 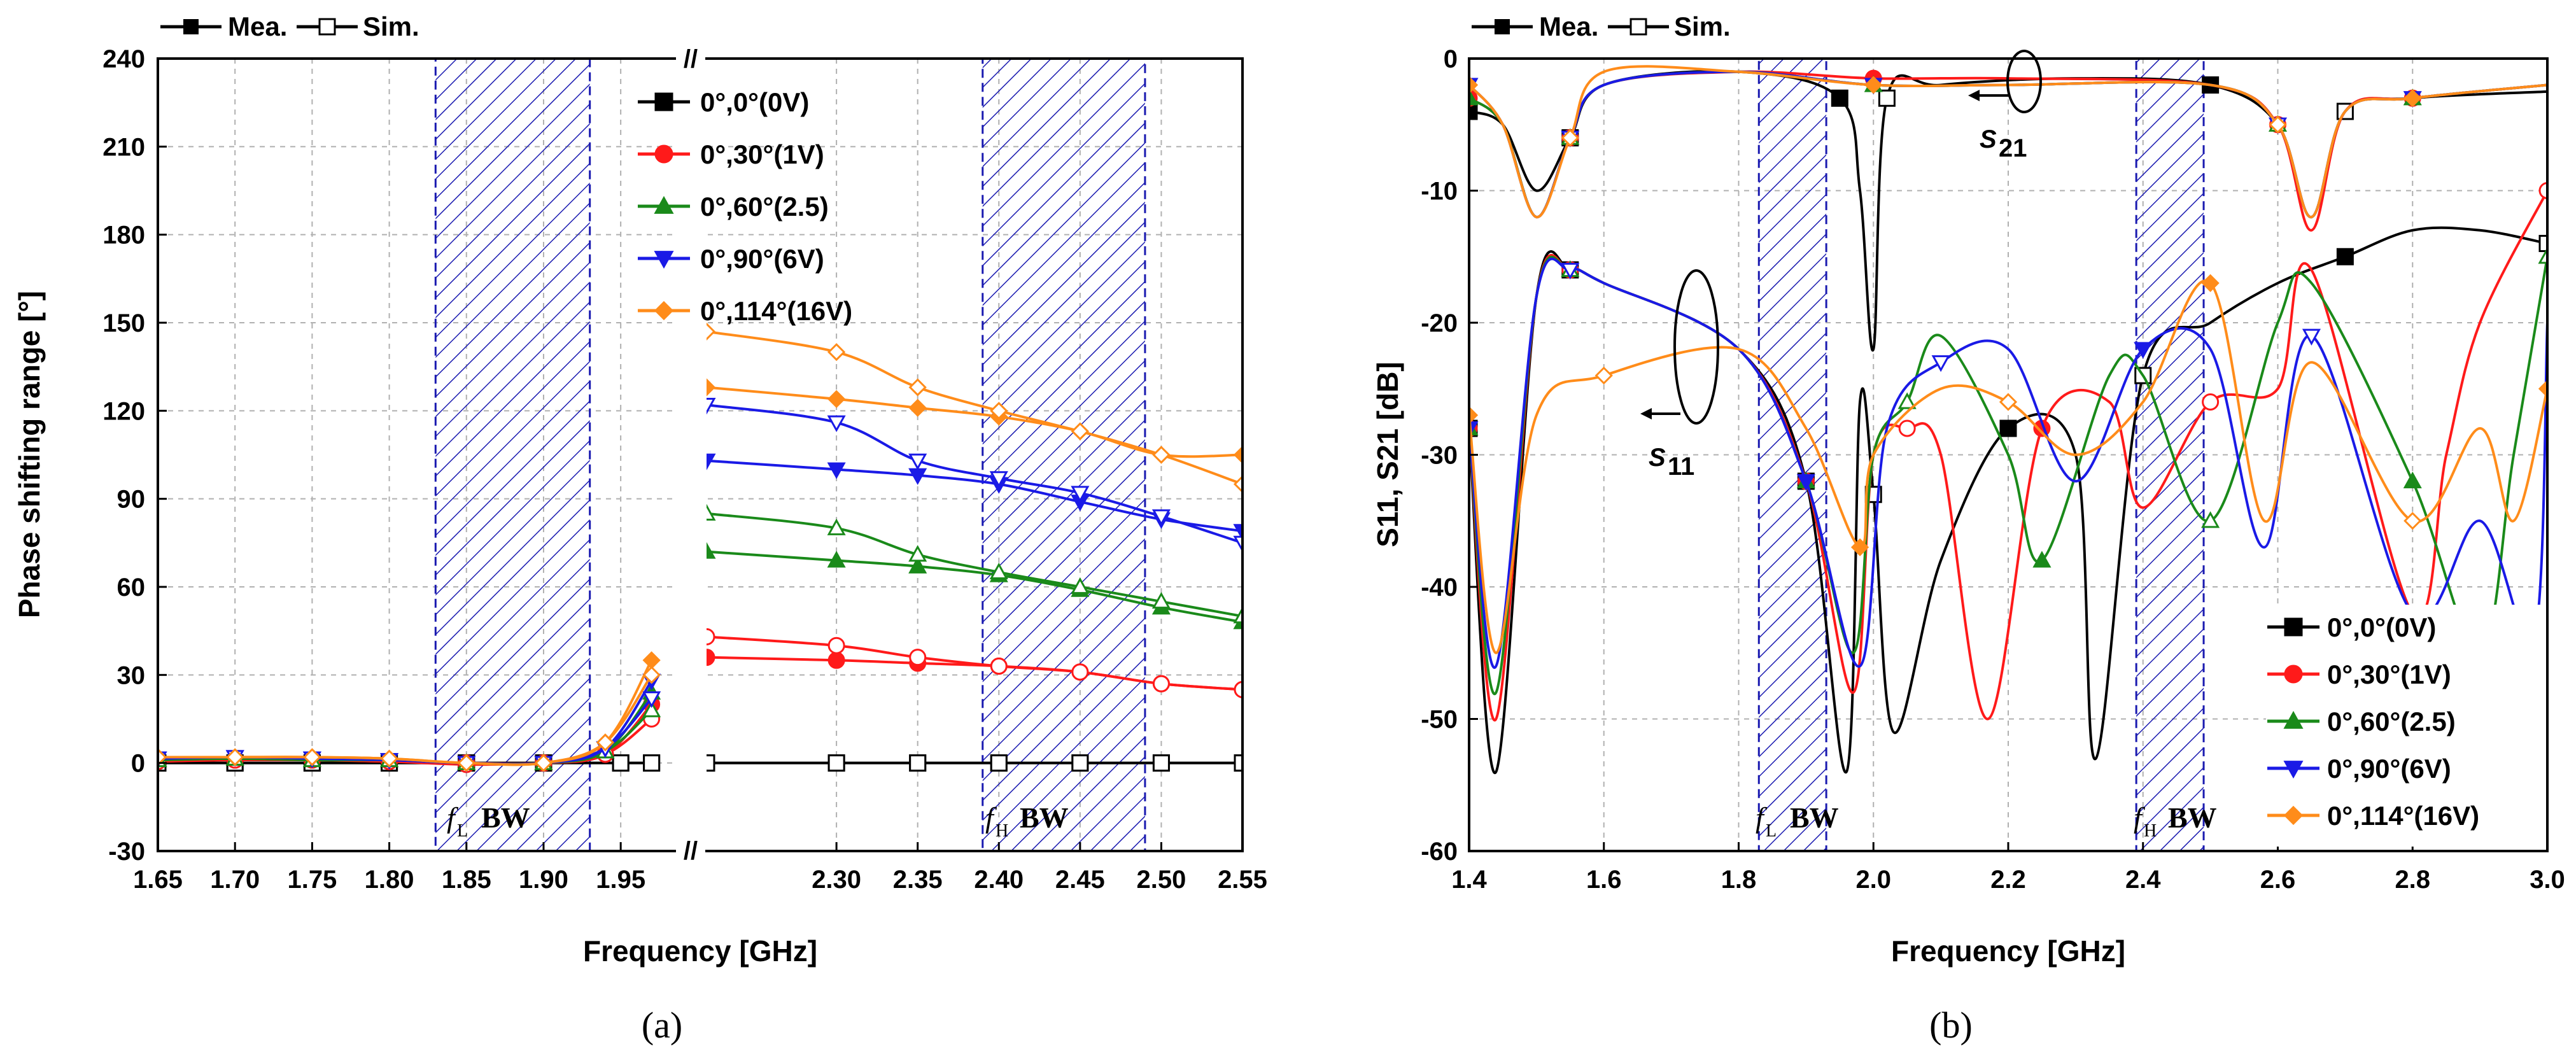 What do you see at coordinates (999, 880) in the screenshot?
I see `x-tick-label-a: 2.40` at bounding box center [999, 880].